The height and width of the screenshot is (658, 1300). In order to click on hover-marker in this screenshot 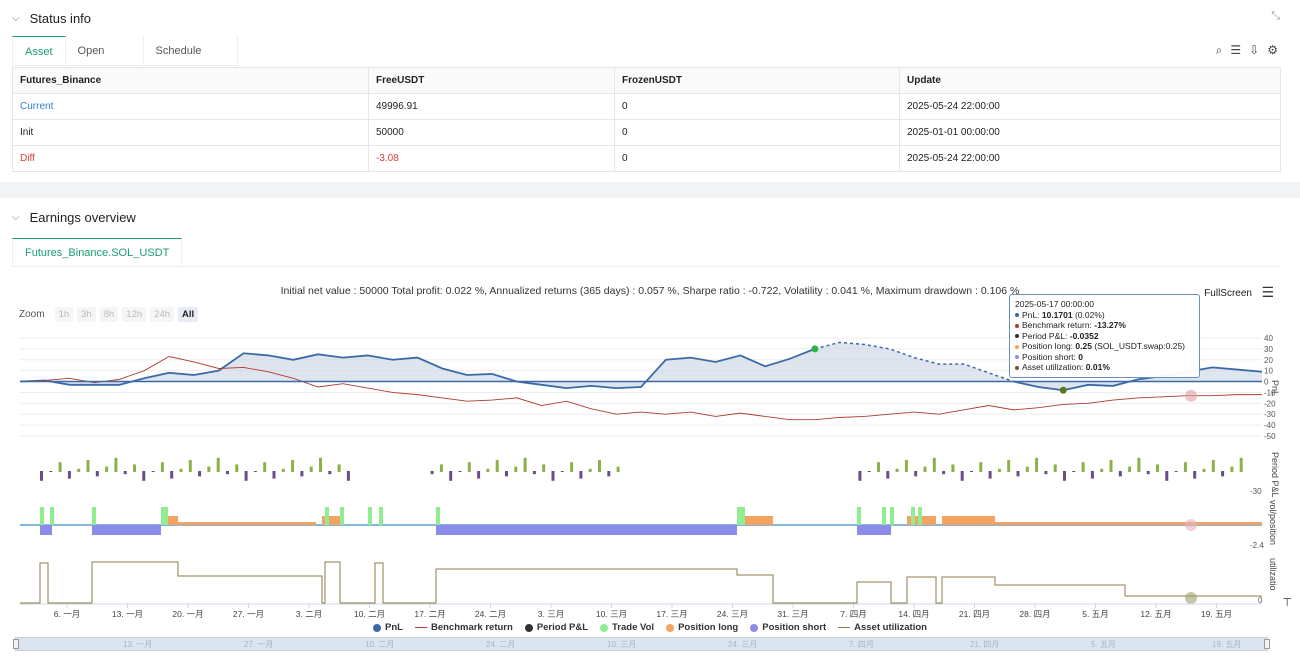, I will do `click(1191, 395)`.